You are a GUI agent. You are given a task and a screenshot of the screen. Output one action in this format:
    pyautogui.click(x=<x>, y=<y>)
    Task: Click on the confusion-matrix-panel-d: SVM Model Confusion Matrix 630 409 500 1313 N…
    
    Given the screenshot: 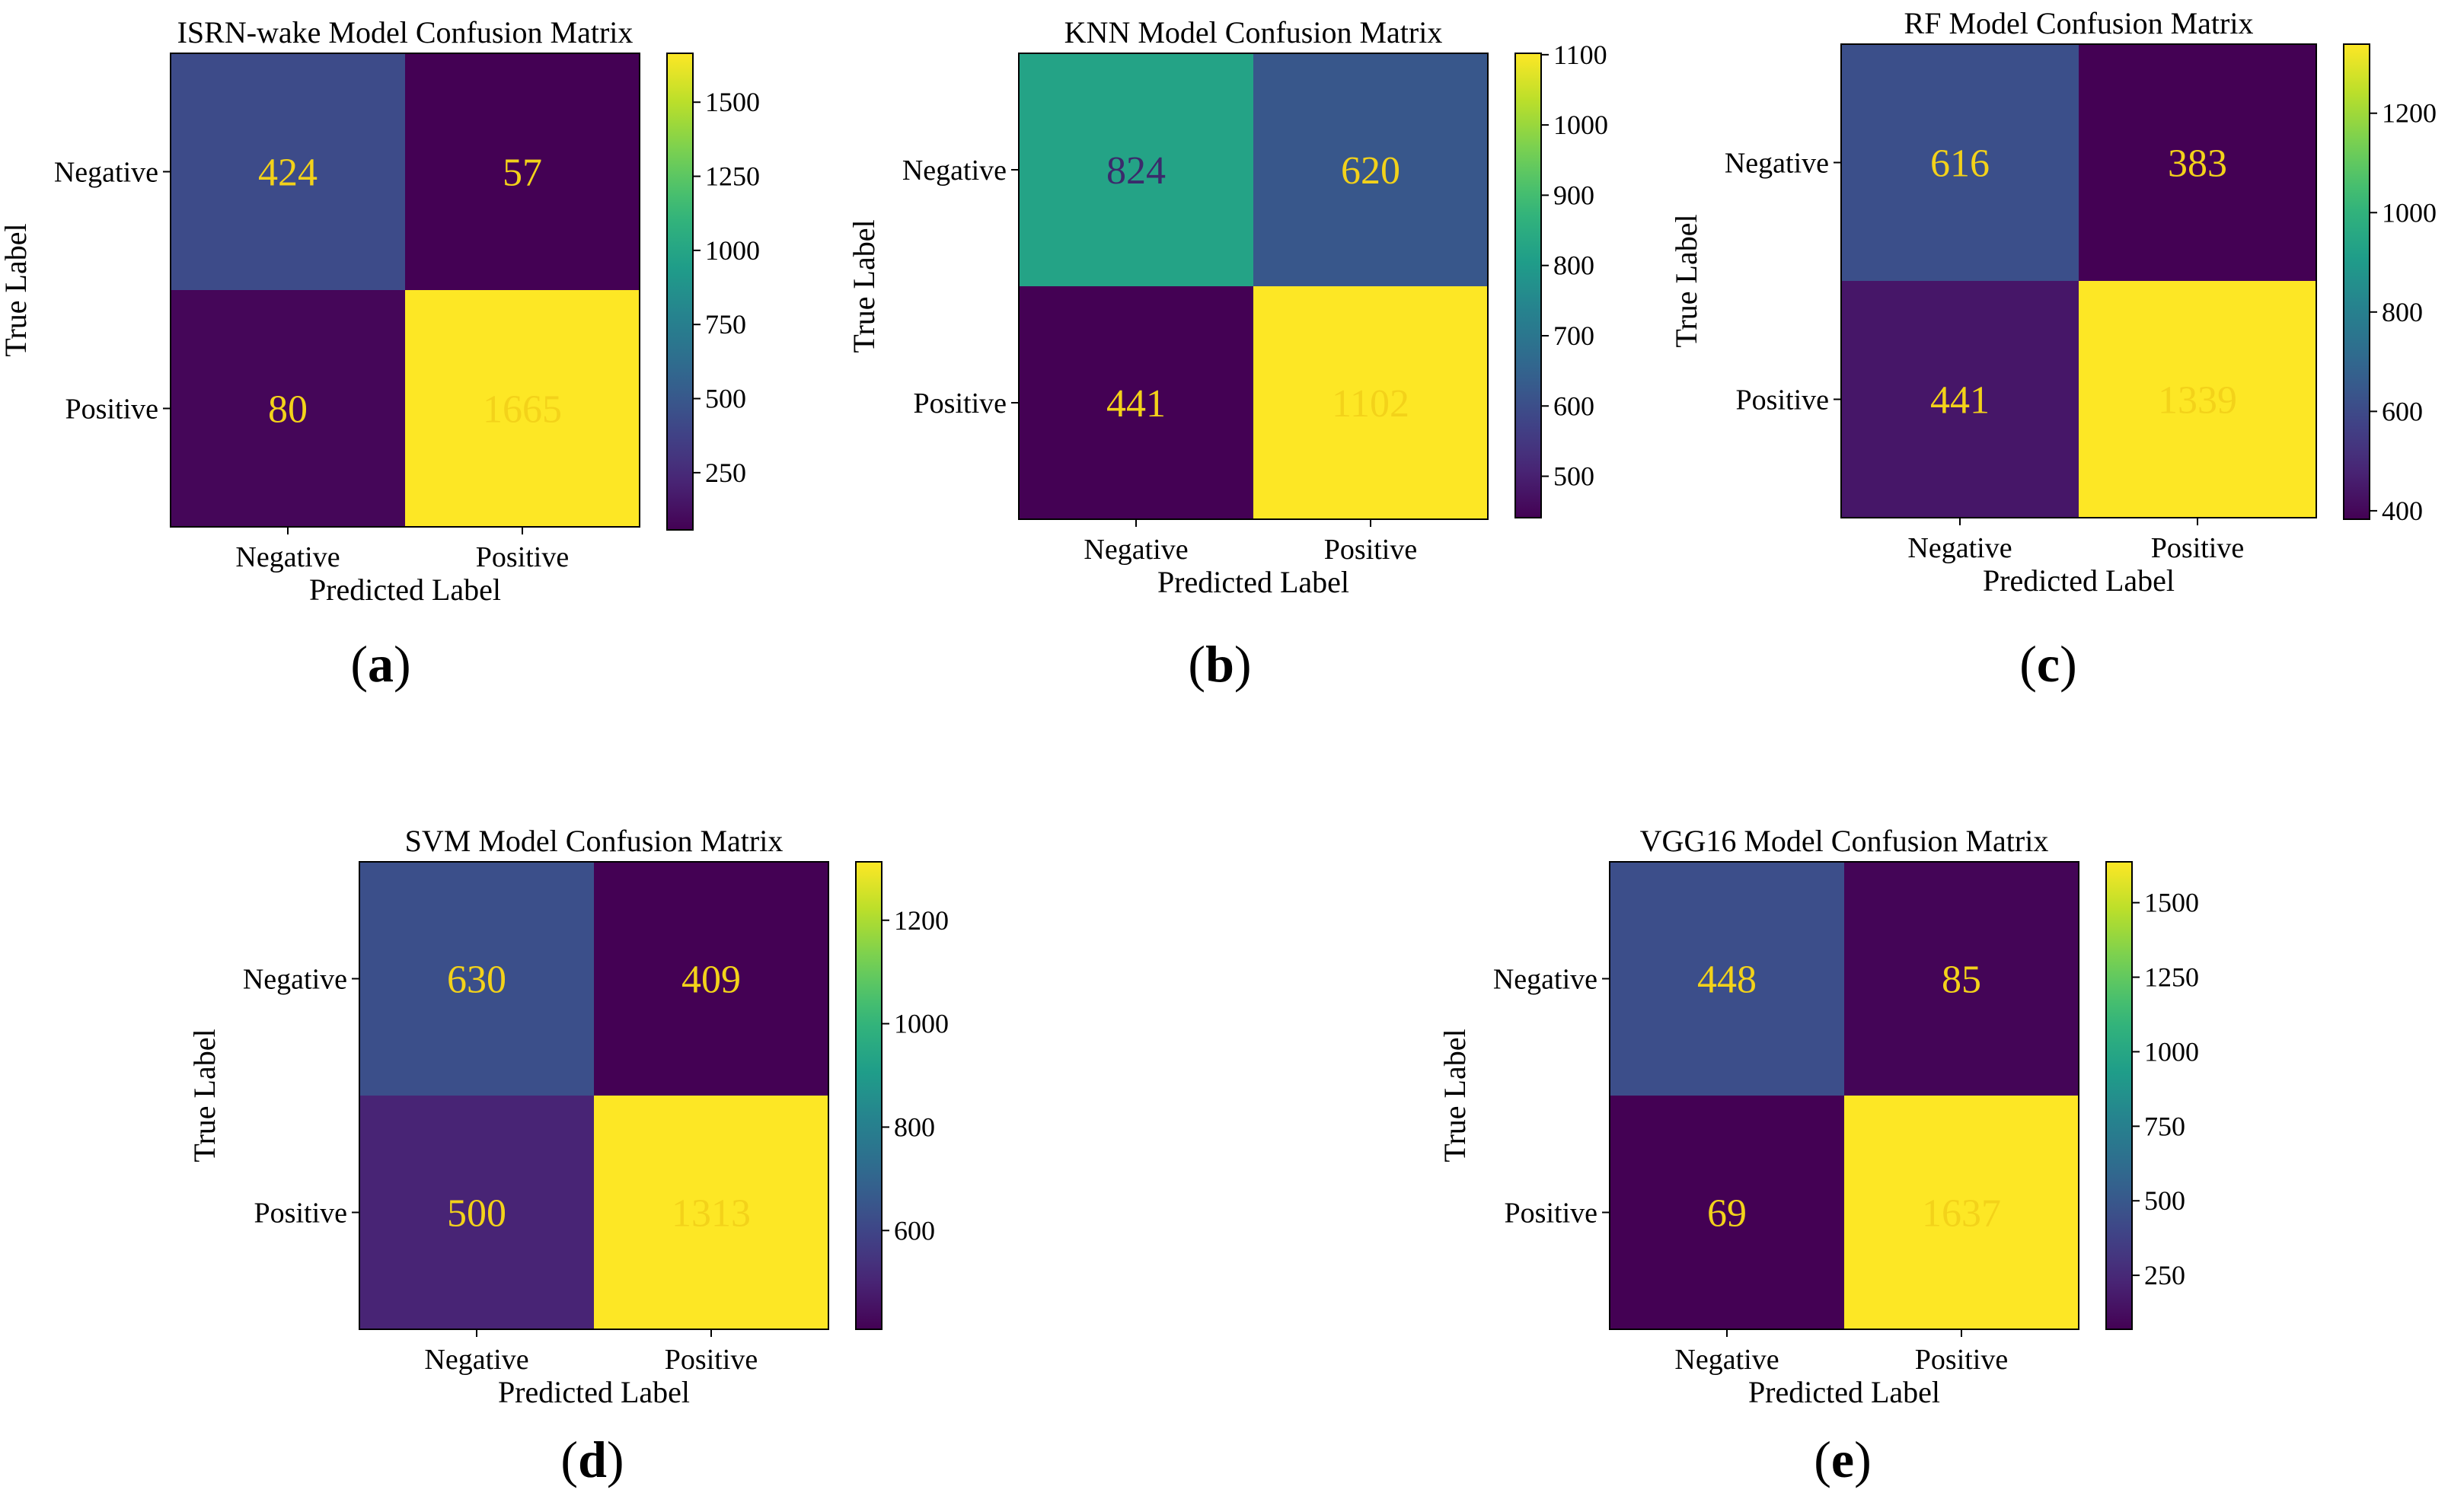 What is the action you would take?
    pyautogui.click(x=568, y=1156)
    